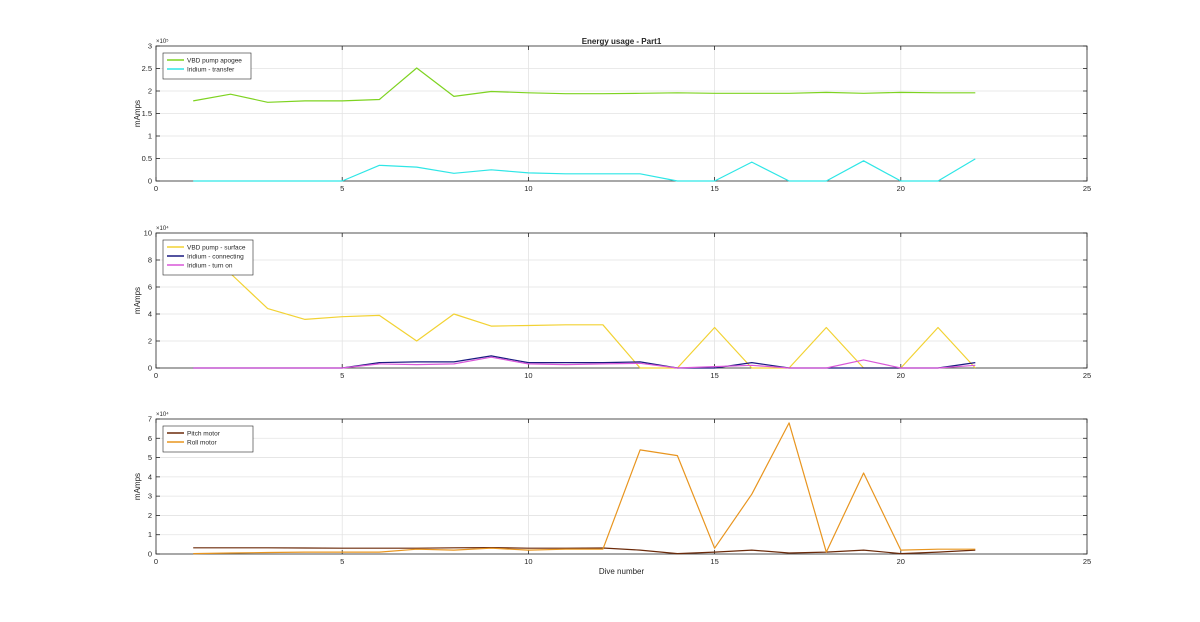 The width and height of the screenshot is (1200, 622). What do you see at coordinates (147, 158) in the screenshot?
I see `y-tick-label: 0.5` at bounding box center [147, 158].